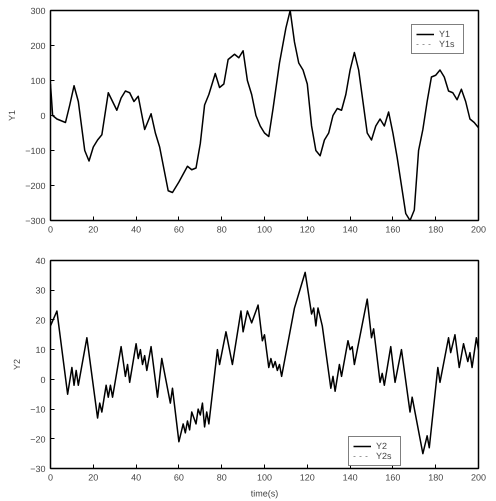  What do you see at coordinates (35, 221) in the screenshot?
I see `y-tick-label: −300` at bounding box center [35, 221].